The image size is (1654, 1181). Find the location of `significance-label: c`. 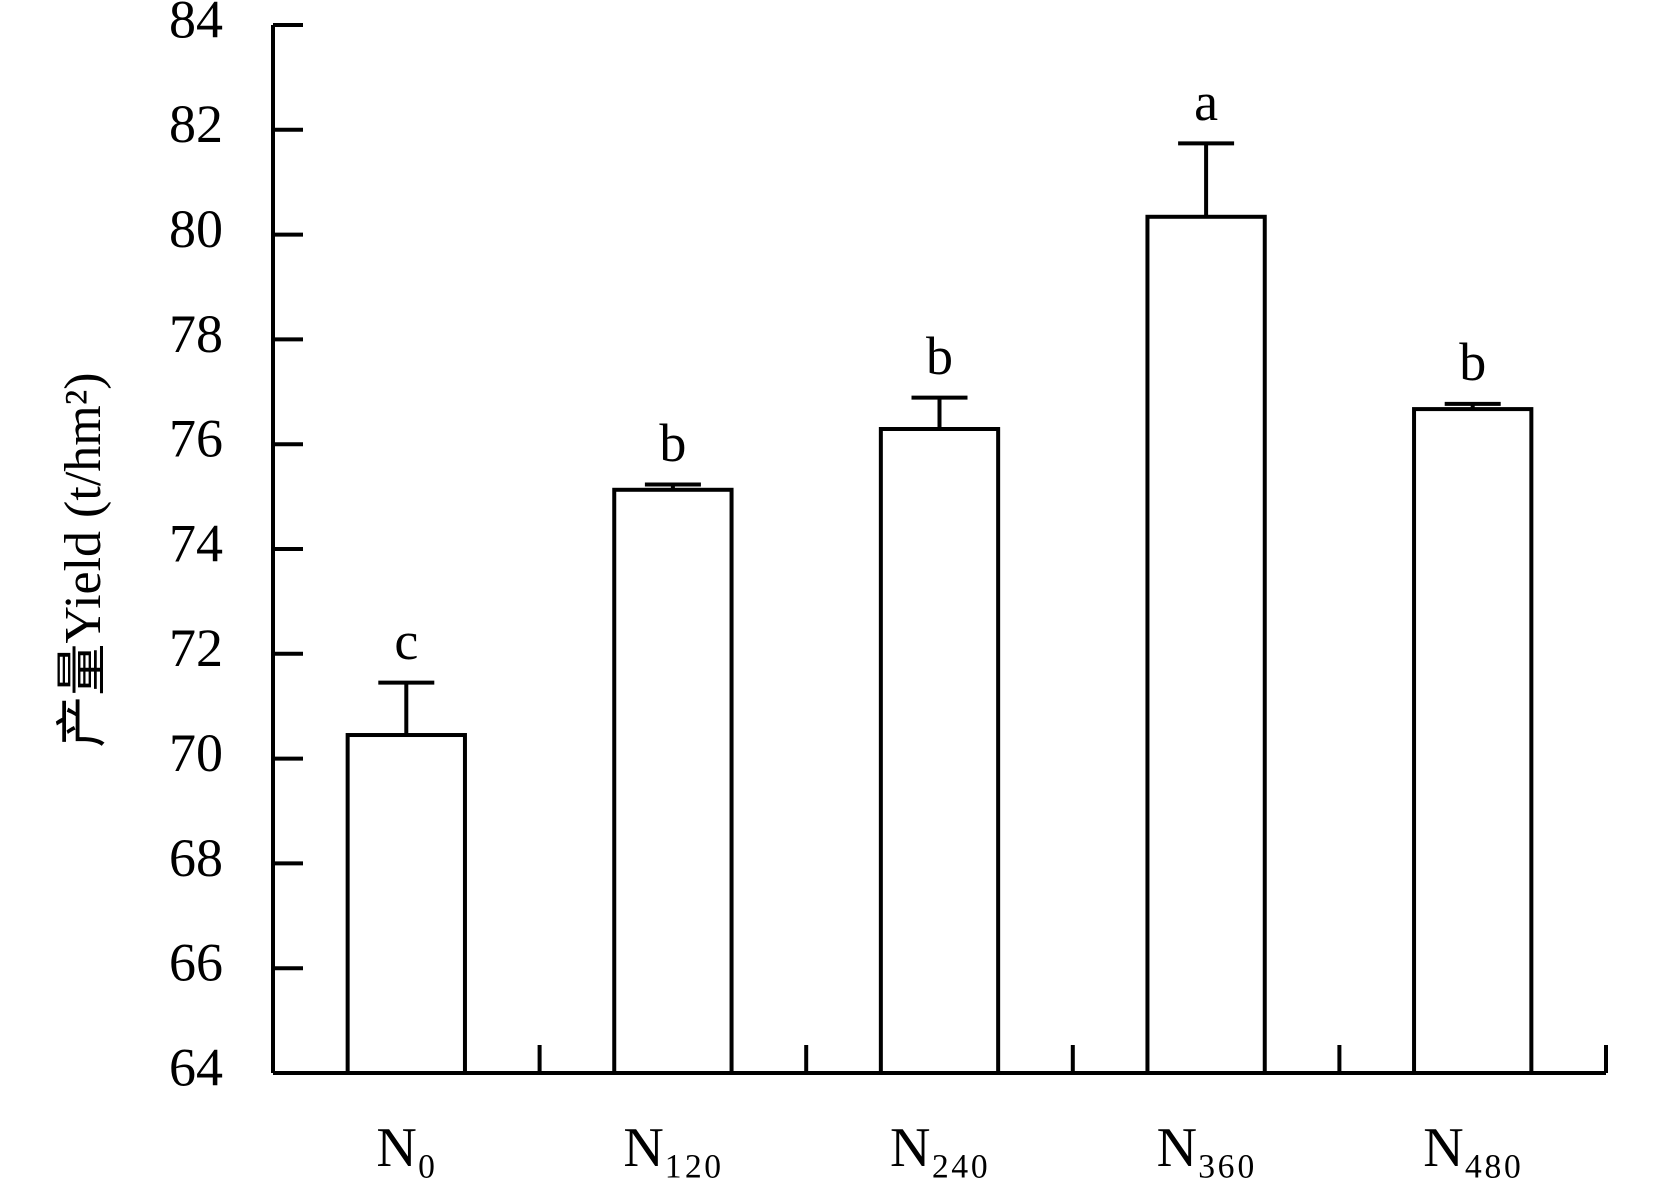

significance-label: c is located at coordinates (406, 641).